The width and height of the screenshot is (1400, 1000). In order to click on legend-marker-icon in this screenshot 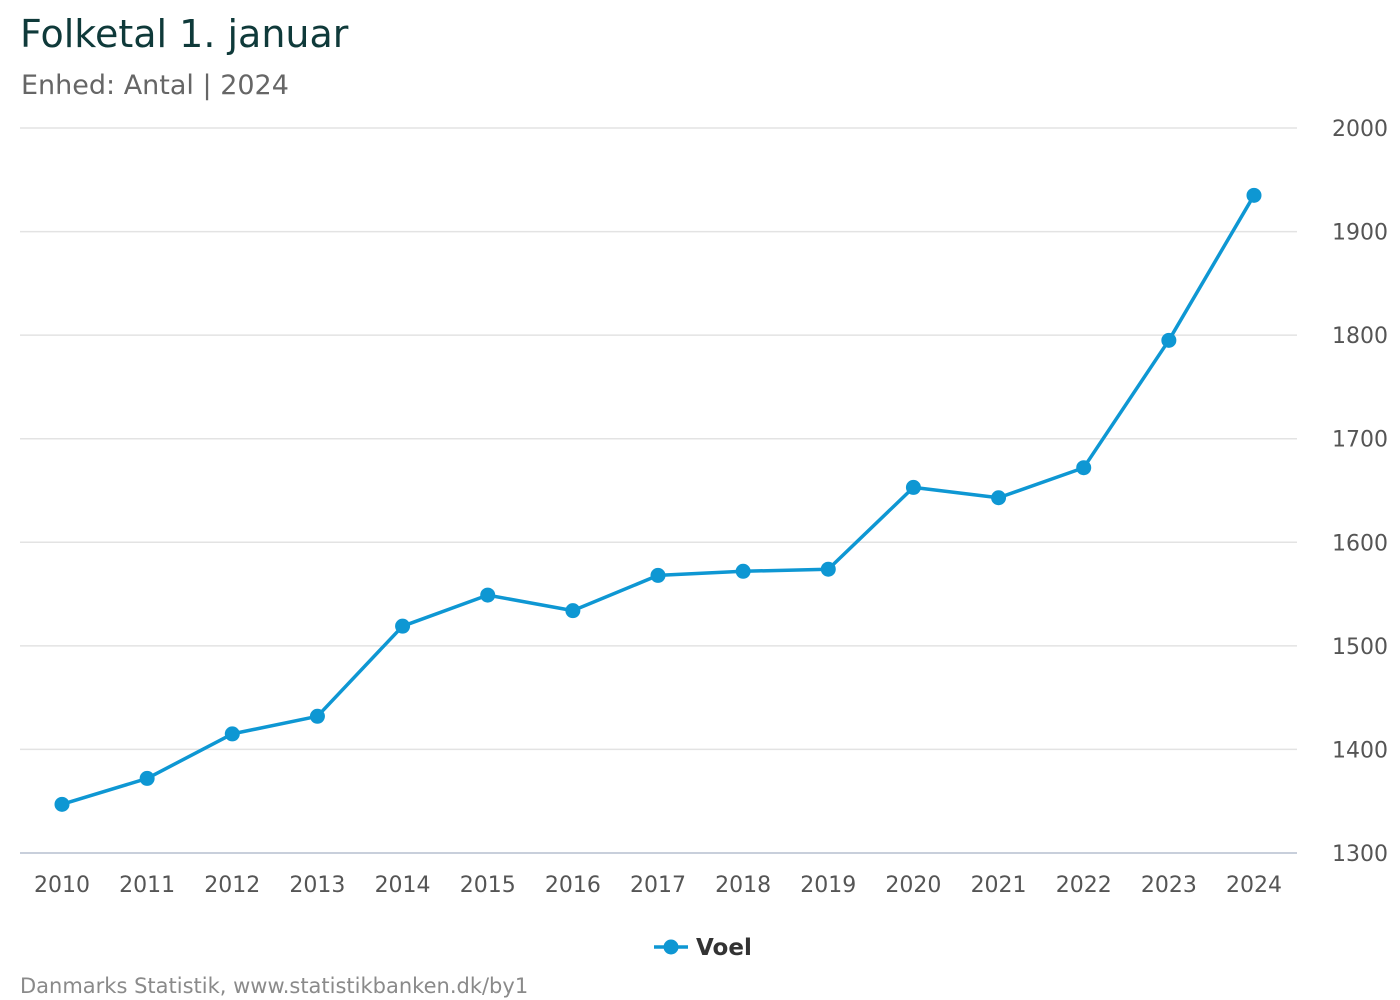, I will do `click(671, 947)`.